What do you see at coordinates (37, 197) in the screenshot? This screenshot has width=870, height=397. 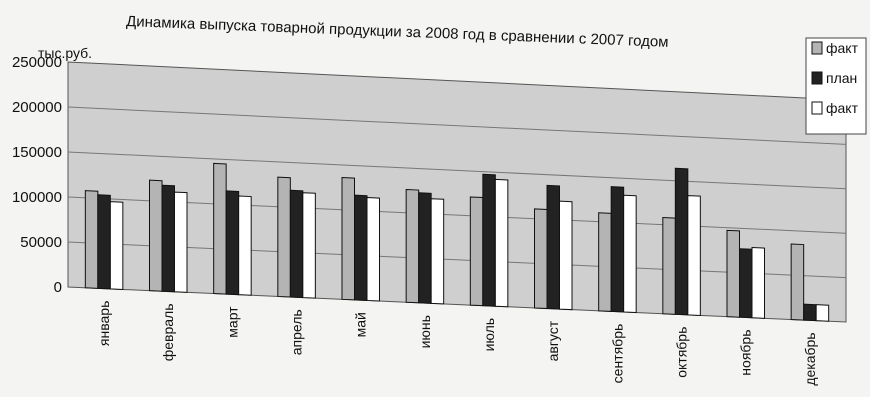 I see `y-tick-label: 100000` at bounding box center [37, 197].